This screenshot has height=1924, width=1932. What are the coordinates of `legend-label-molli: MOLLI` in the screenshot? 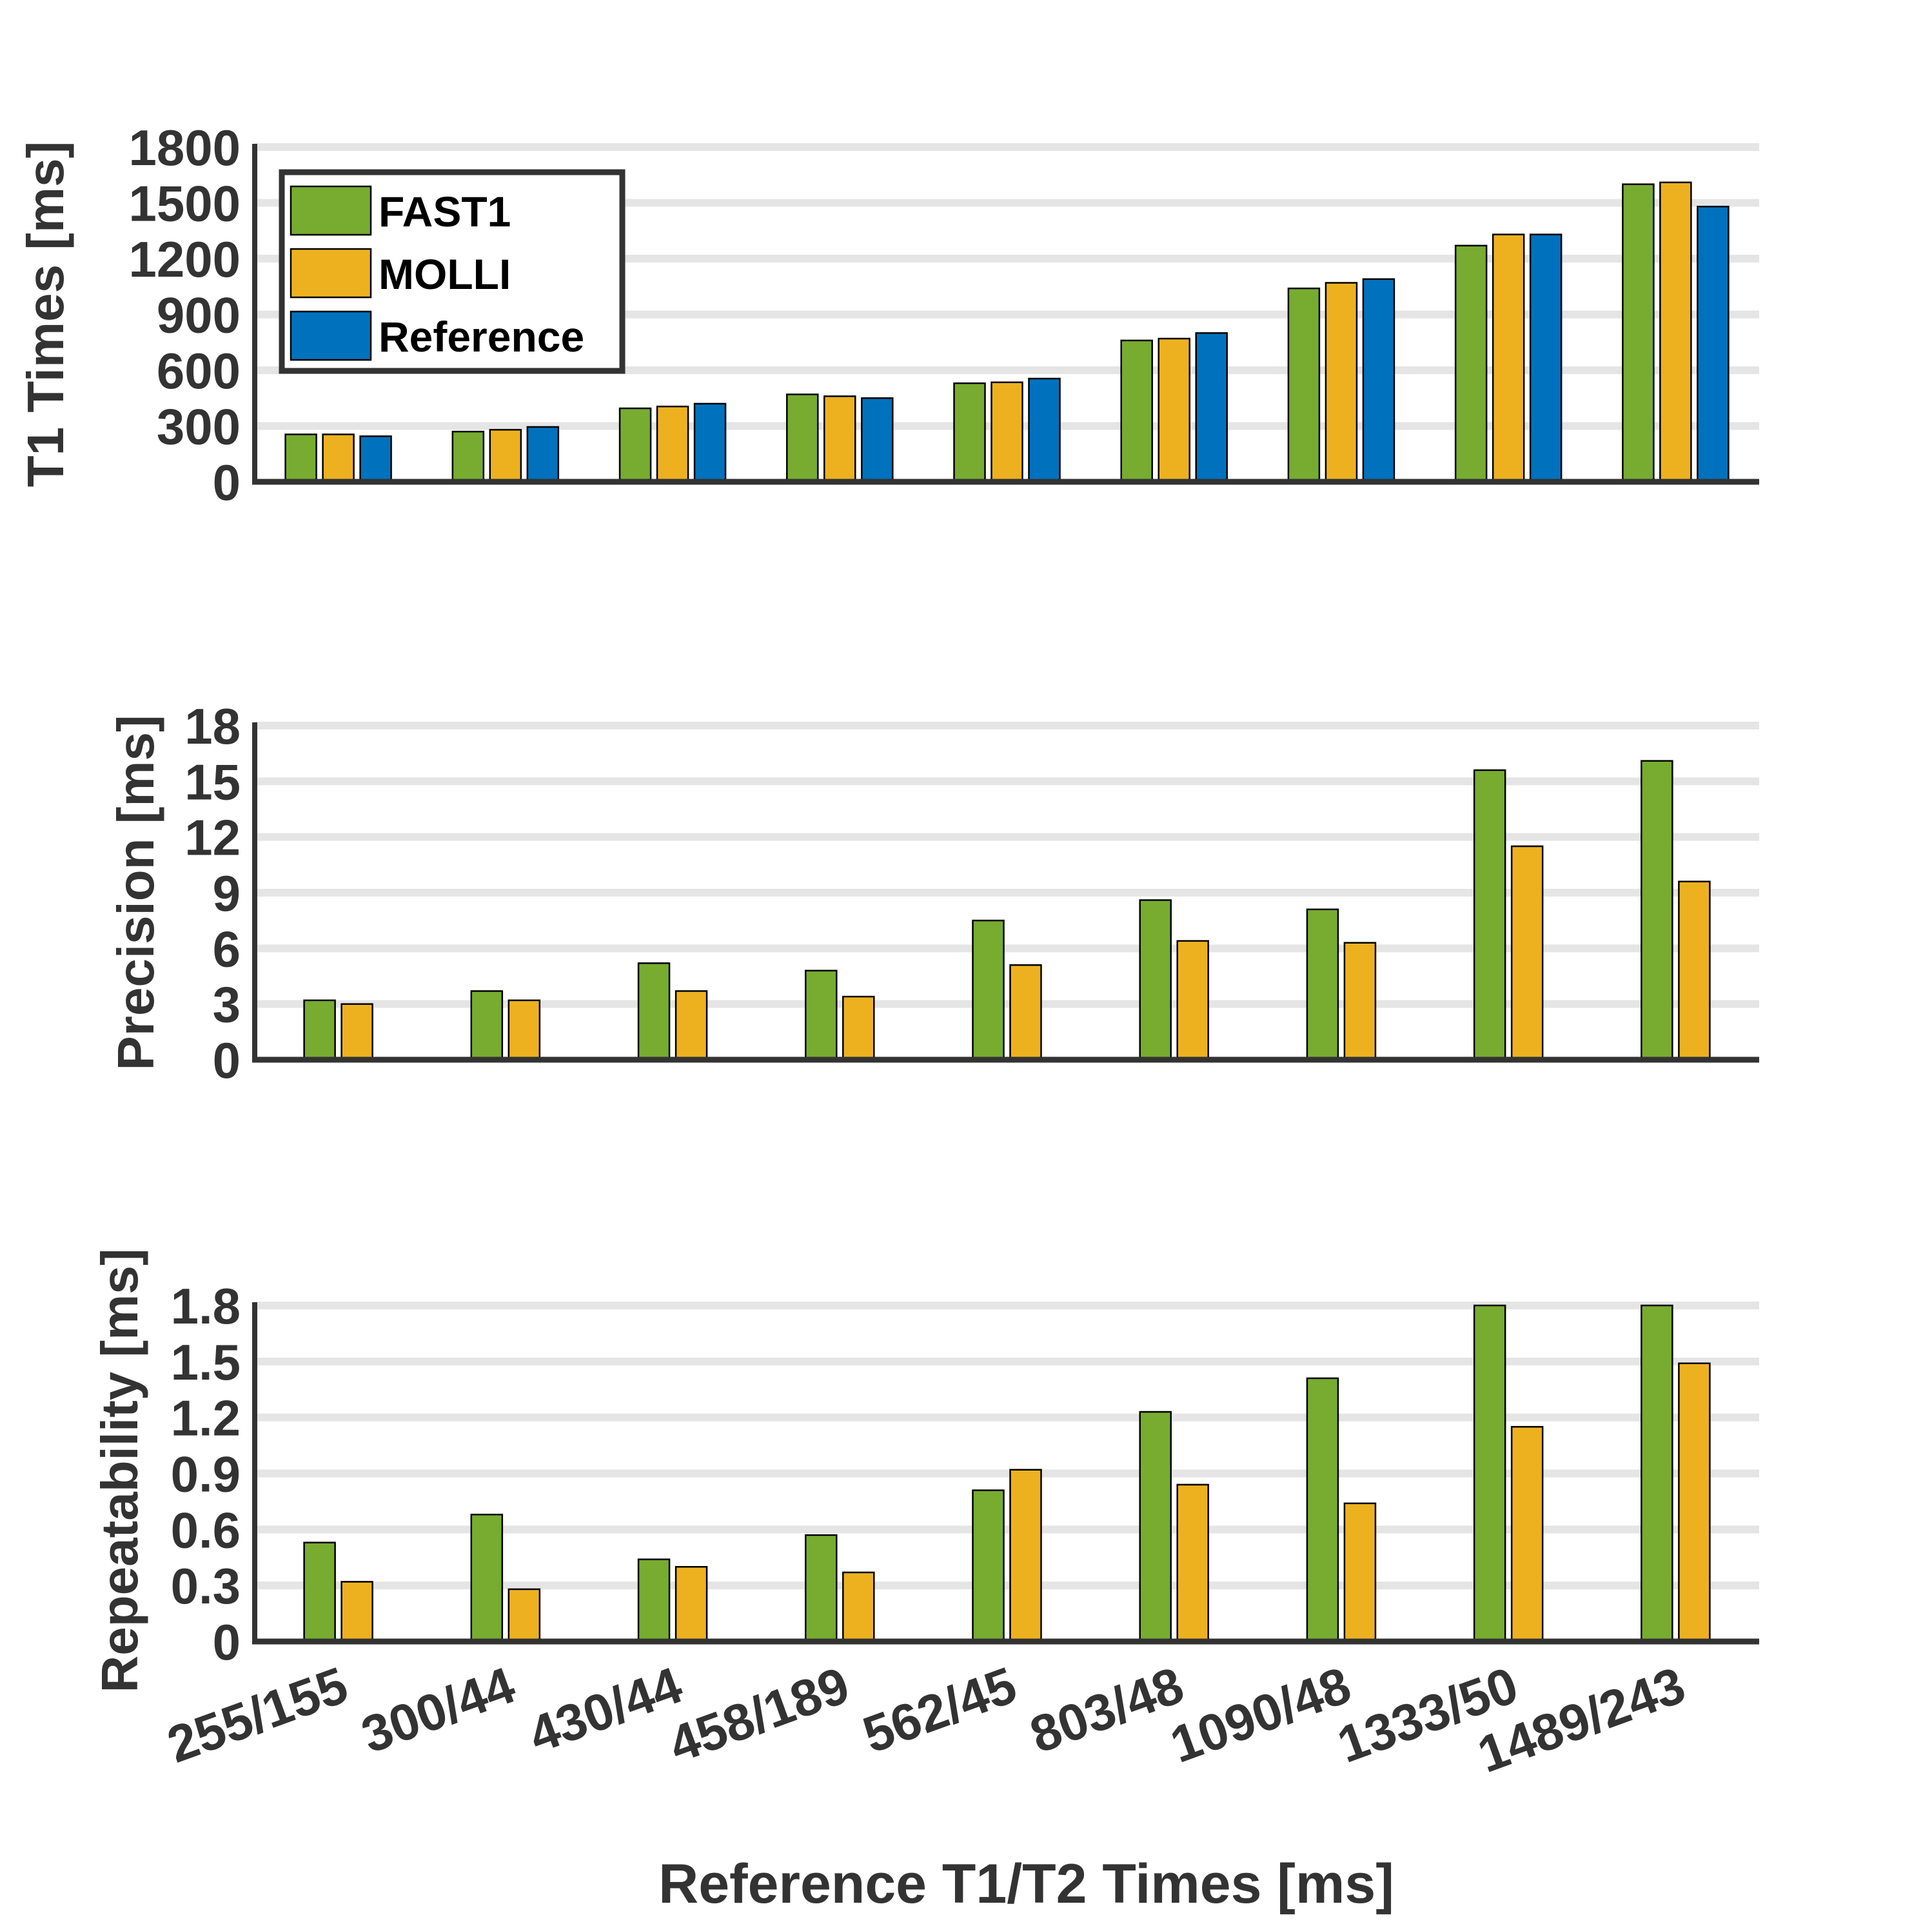 It's located at (445, 274).